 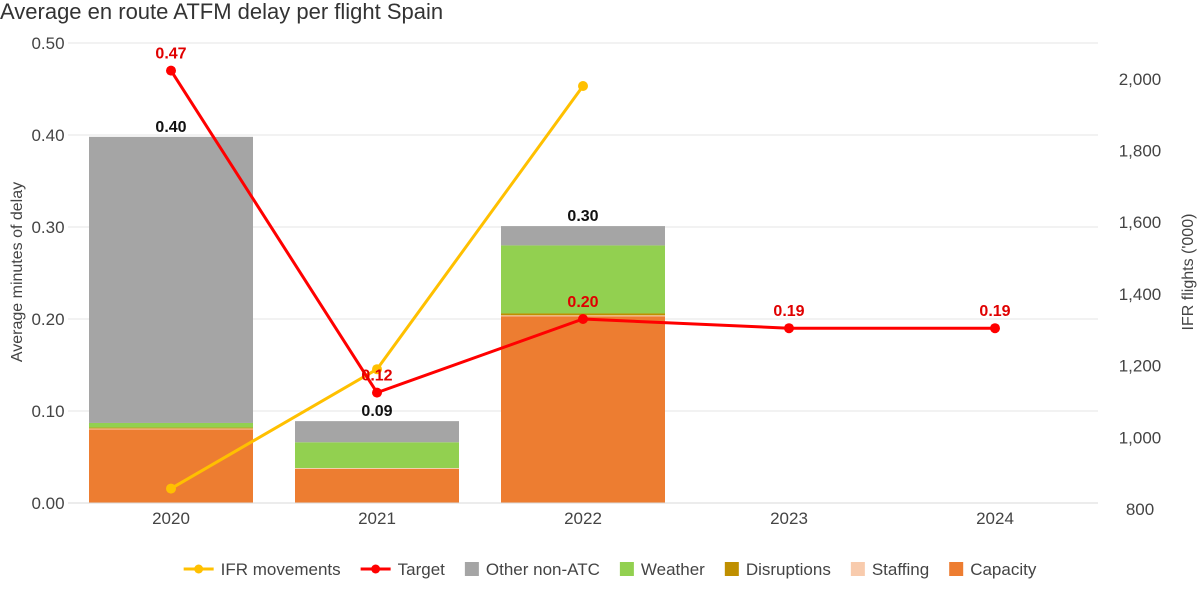 What do you see at coordinates (1140, 509) in the screenshot?
I see `y2-tick-label: 800` at bounding box center [1140, 509].